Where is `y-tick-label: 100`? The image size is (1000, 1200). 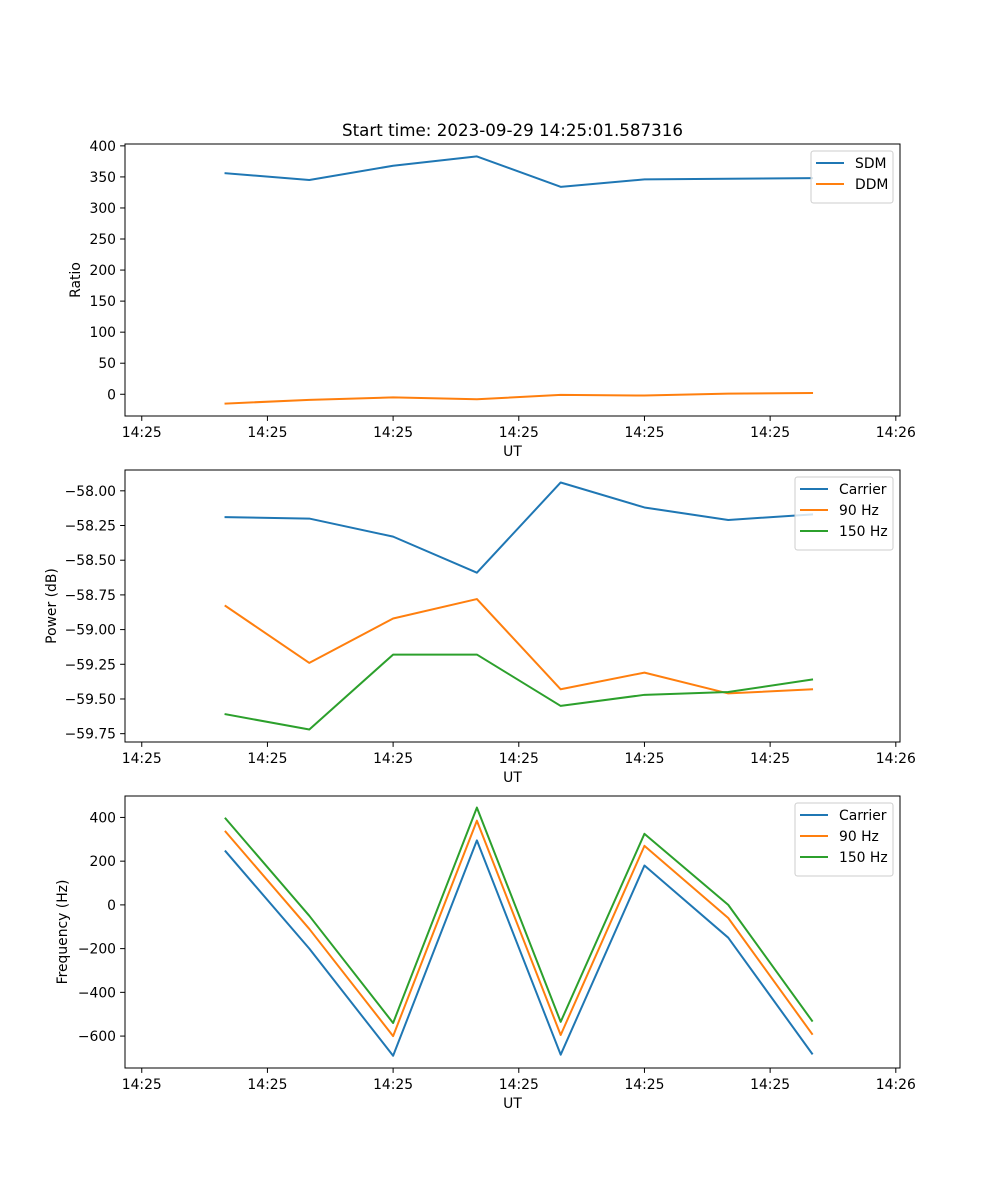
y-tick-label: 100 is located at coordinates (102, 333).